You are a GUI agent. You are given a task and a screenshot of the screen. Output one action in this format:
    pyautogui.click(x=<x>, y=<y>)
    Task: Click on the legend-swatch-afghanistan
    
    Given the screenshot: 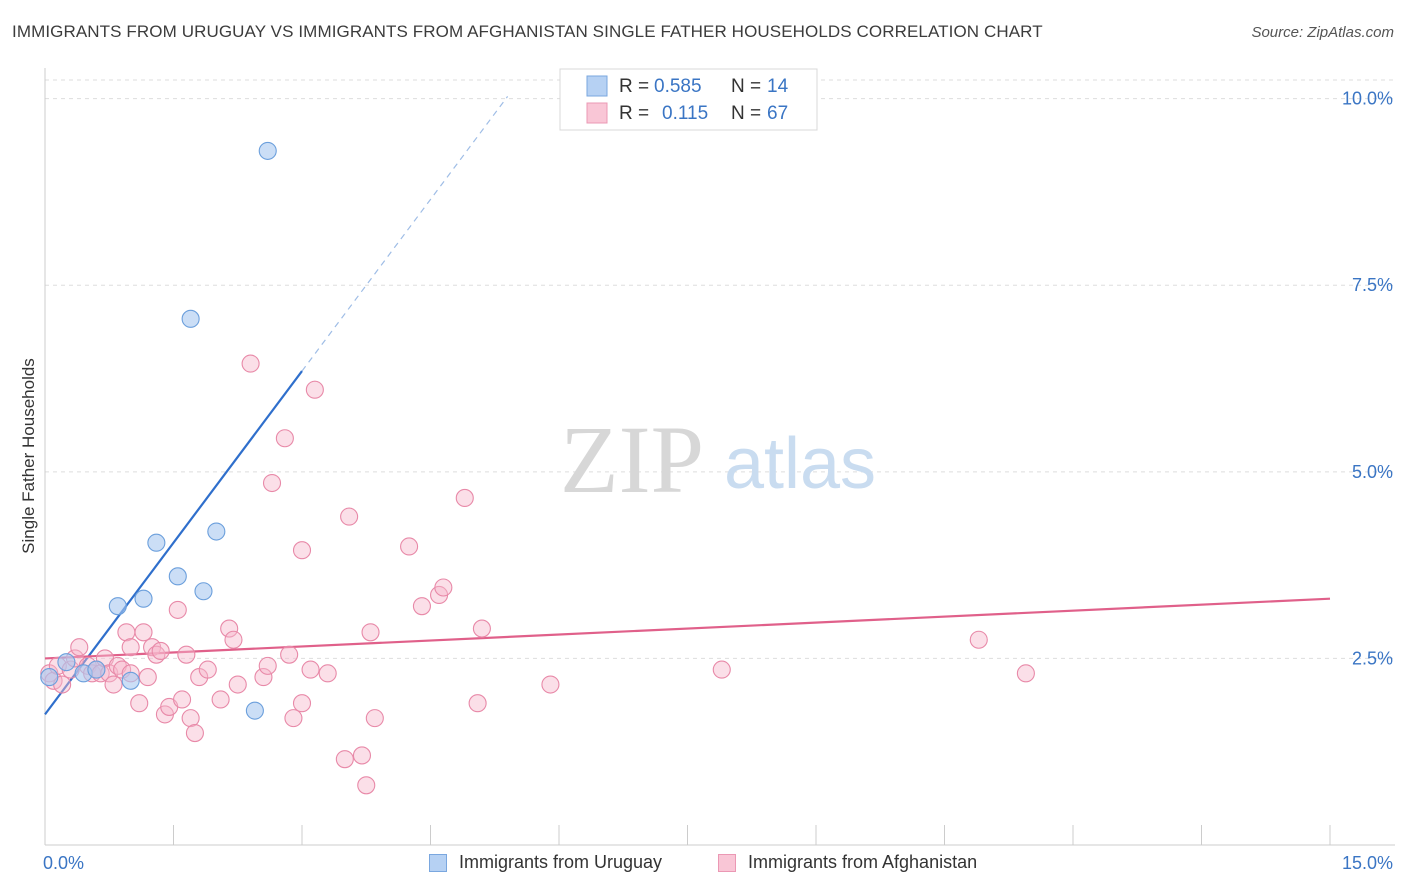 What is the action you would take?
    pyautogui.click(x=597, y=113)
    